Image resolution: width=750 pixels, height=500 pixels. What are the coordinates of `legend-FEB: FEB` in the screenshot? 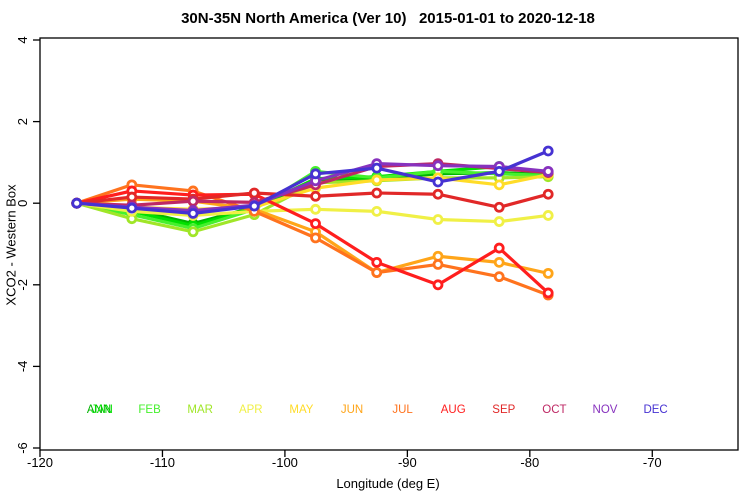 It's located at (149, 410).